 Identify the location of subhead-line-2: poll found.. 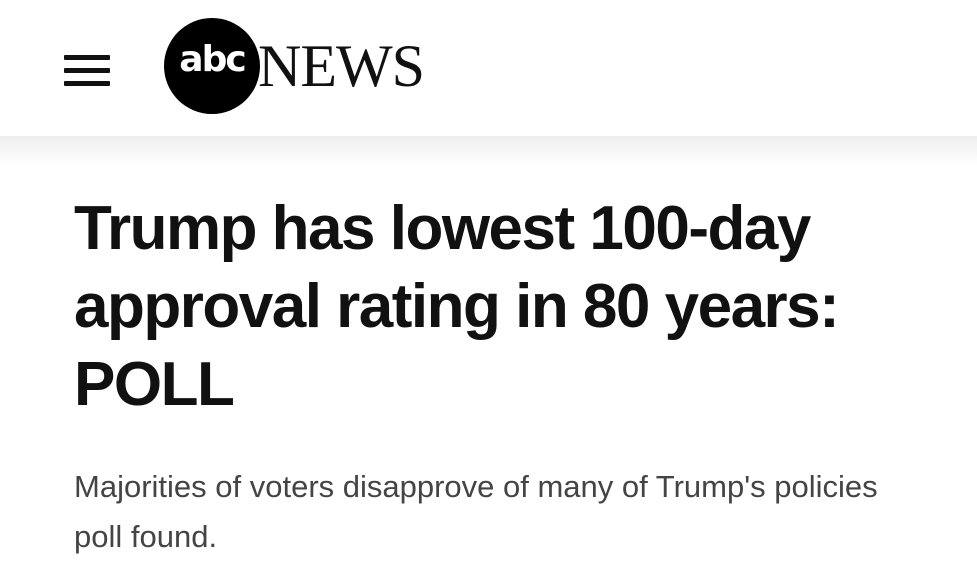
(146, 536).